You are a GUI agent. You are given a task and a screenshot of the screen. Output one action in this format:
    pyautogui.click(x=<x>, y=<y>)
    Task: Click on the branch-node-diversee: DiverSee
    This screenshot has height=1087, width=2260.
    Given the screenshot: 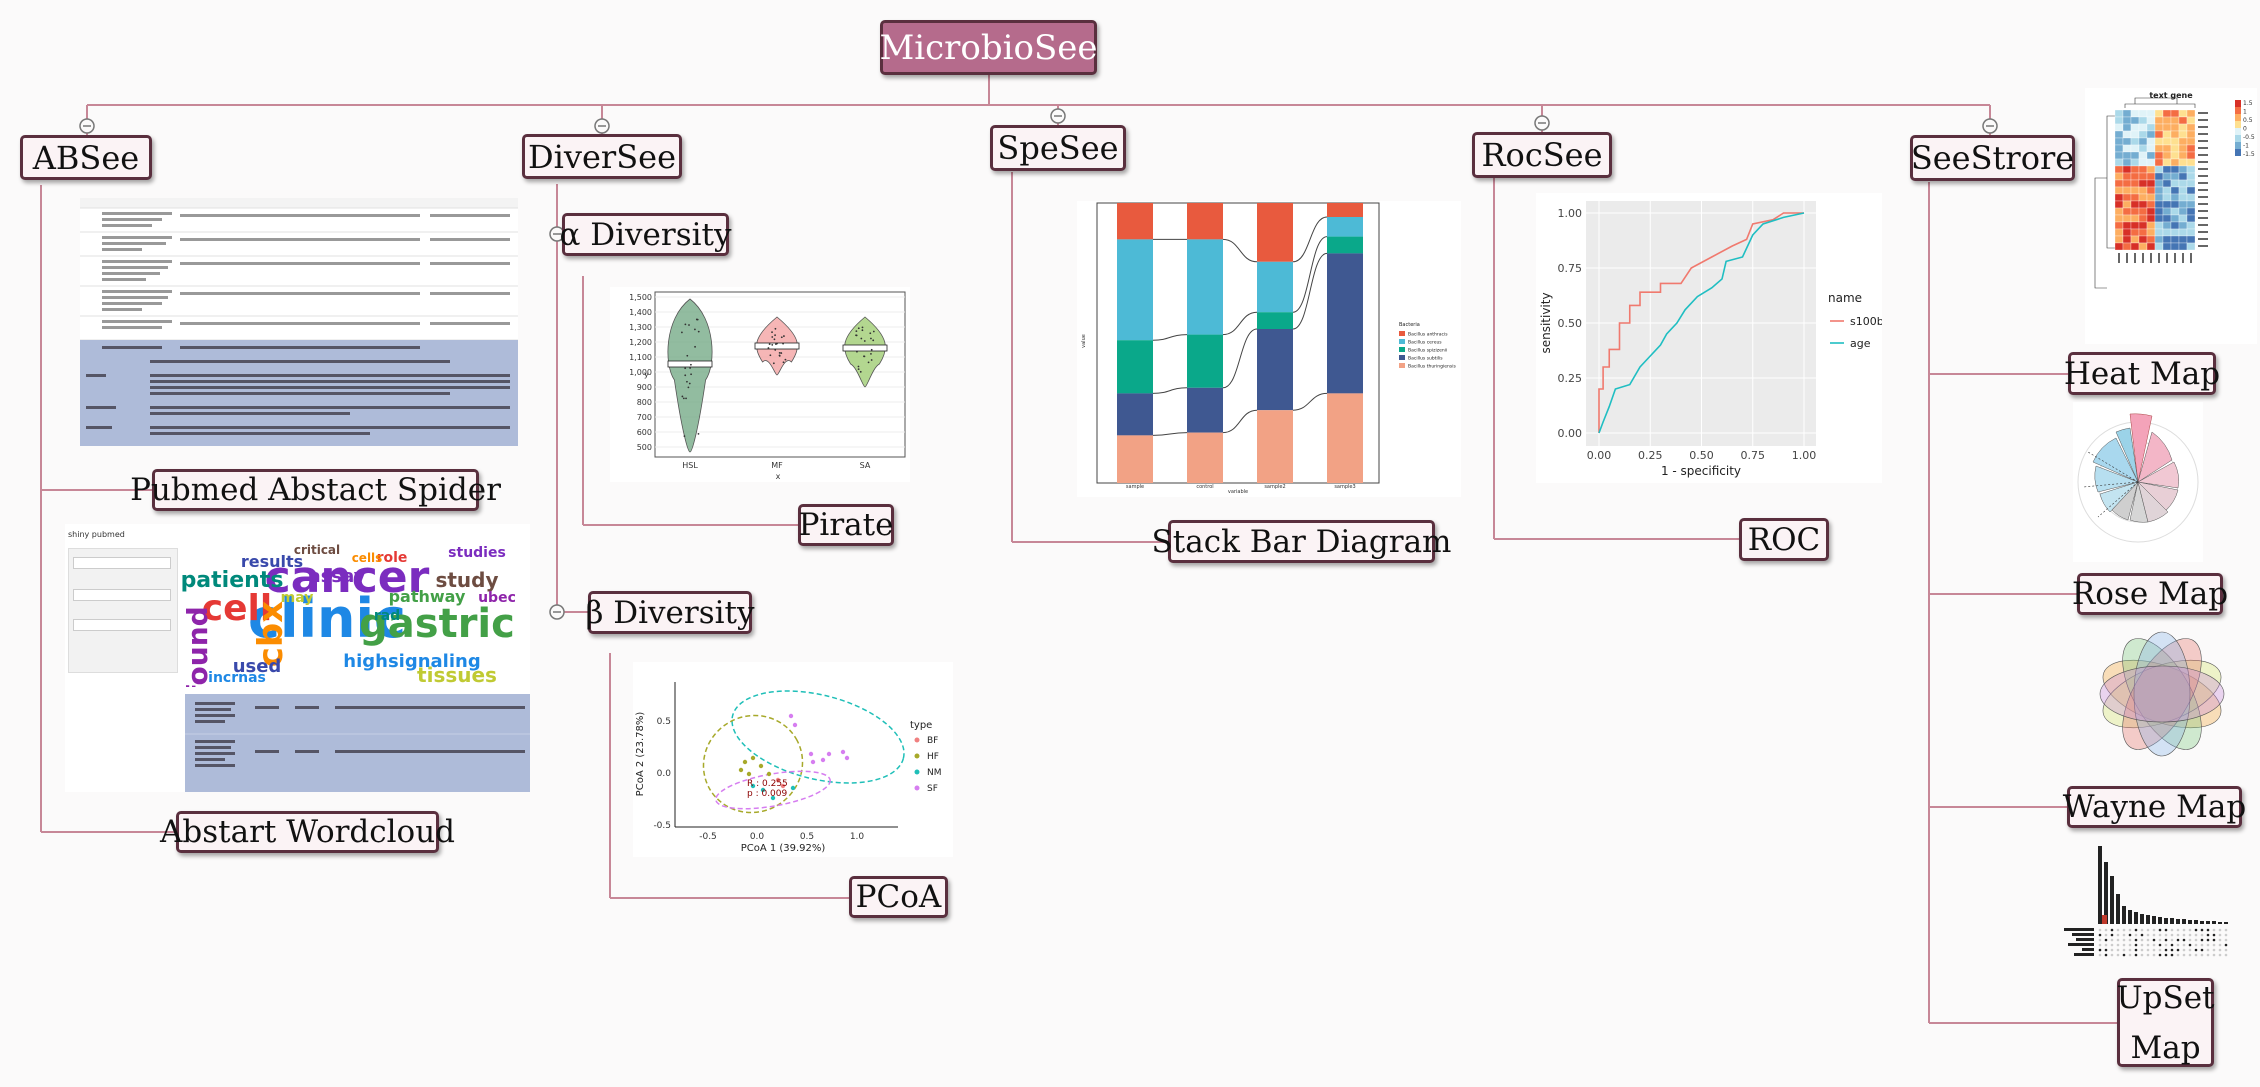 What is the action you would take?
    pyautogui.click(x=602, y=156)
    